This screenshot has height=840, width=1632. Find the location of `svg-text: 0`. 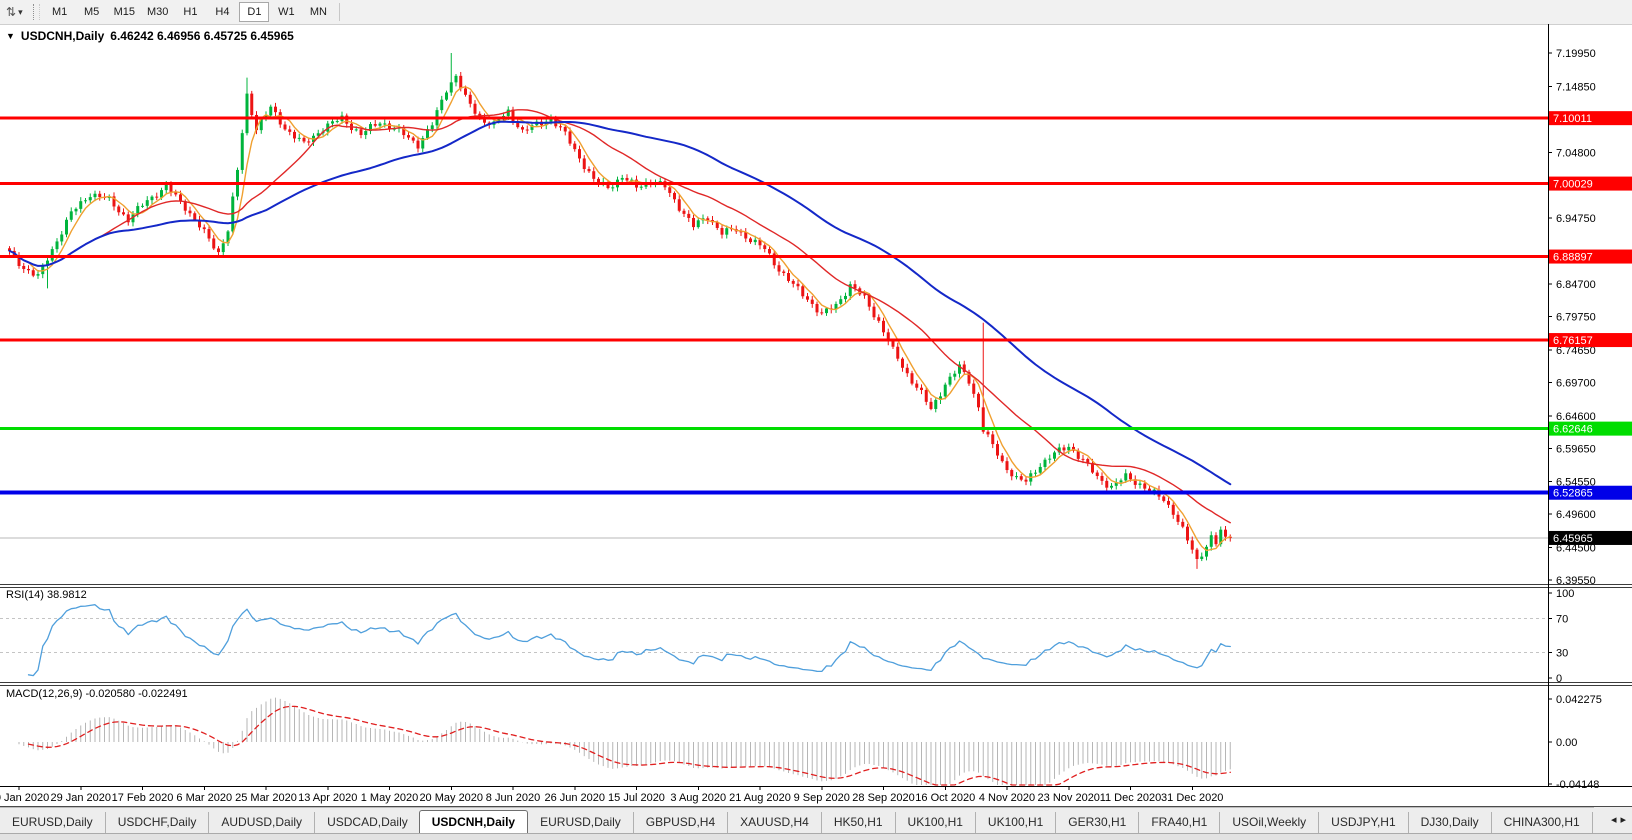

svg-text: 0 is located at coordinates (1559, 679).